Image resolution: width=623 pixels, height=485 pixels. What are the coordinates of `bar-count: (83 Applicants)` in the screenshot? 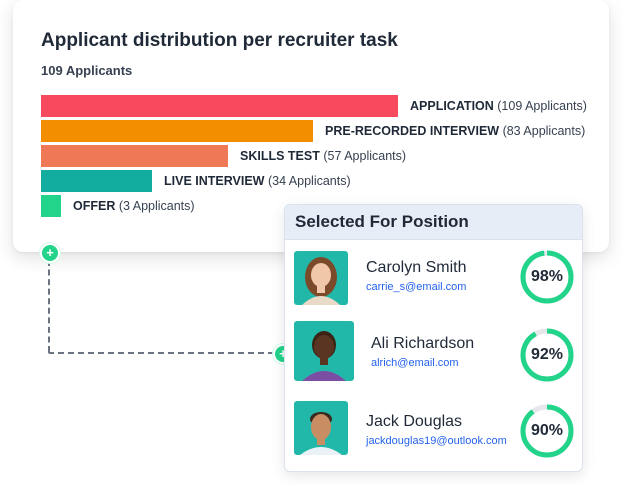 It's located at (542, 131).